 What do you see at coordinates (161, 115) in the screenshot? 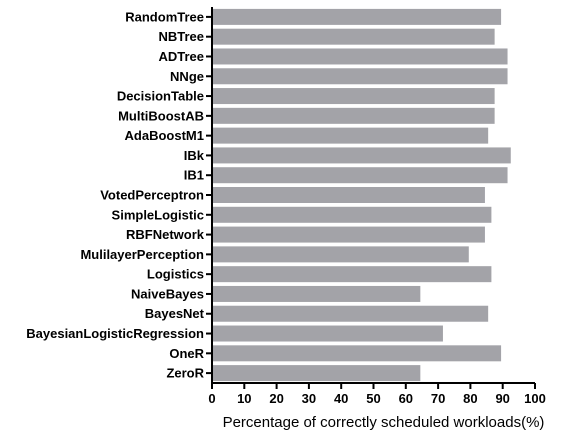
I see `category-label: MultiBoostAB` at bounding box center [161, 115].